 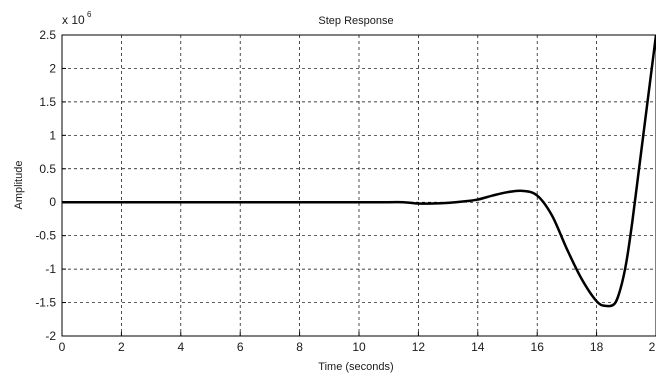 I want to click on y-tick-label: -1, so click(x=50, y=269).